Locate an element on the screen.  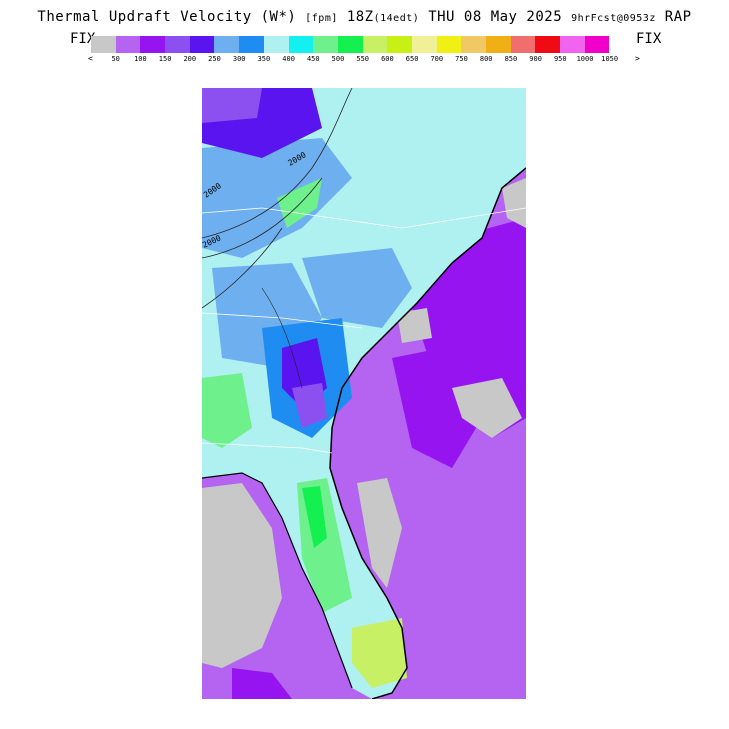
title-local: (14edt) is located at coordinates (396, 18).